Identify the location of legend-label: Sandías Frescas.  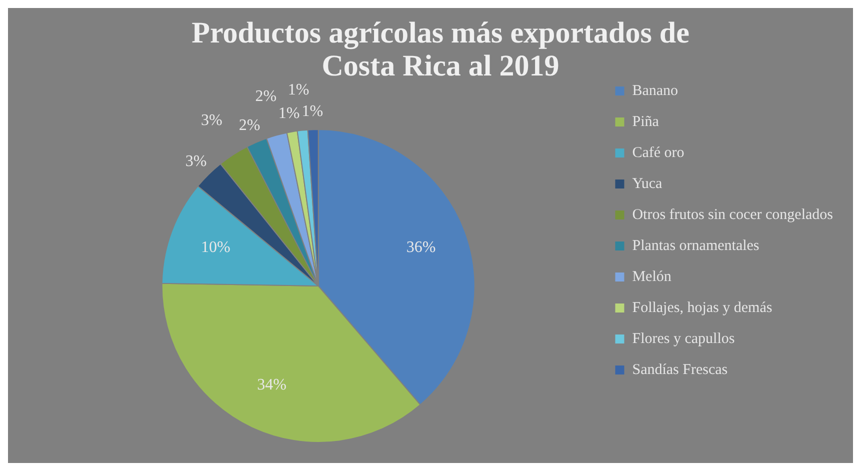
(680, 370).